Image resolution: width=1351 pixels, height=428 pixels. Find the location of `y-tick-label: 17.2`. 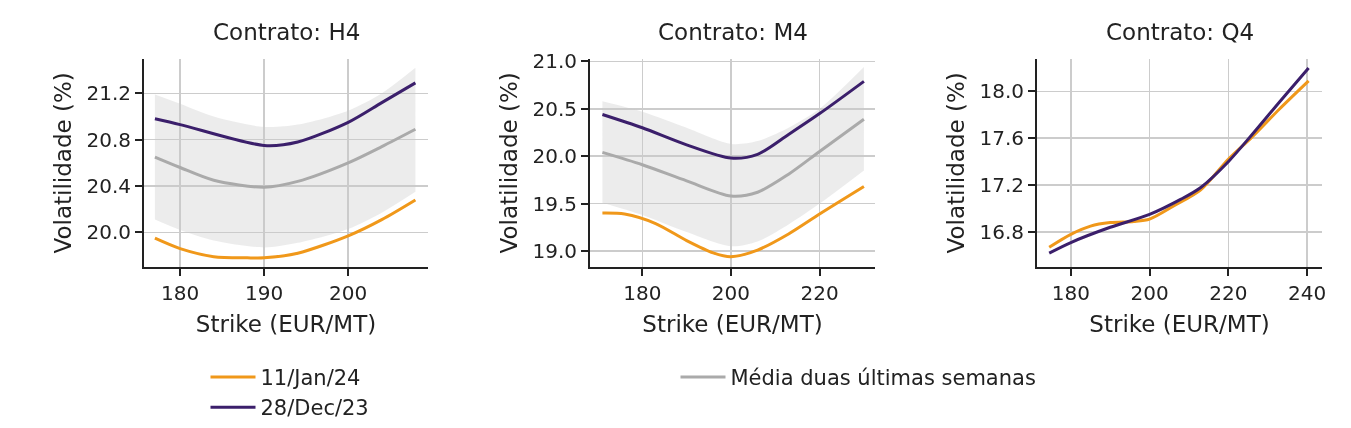

y-tick-label: 17.2 is located at coordinates (1001, 185).